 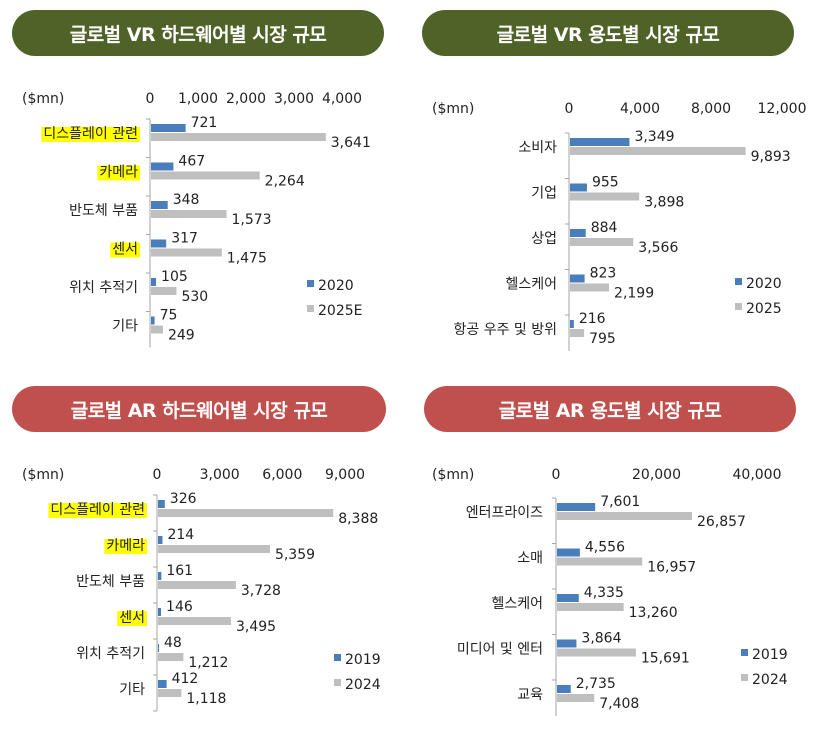 I want to click on data-label-2019: 4,335, so click(x=604, y=593).